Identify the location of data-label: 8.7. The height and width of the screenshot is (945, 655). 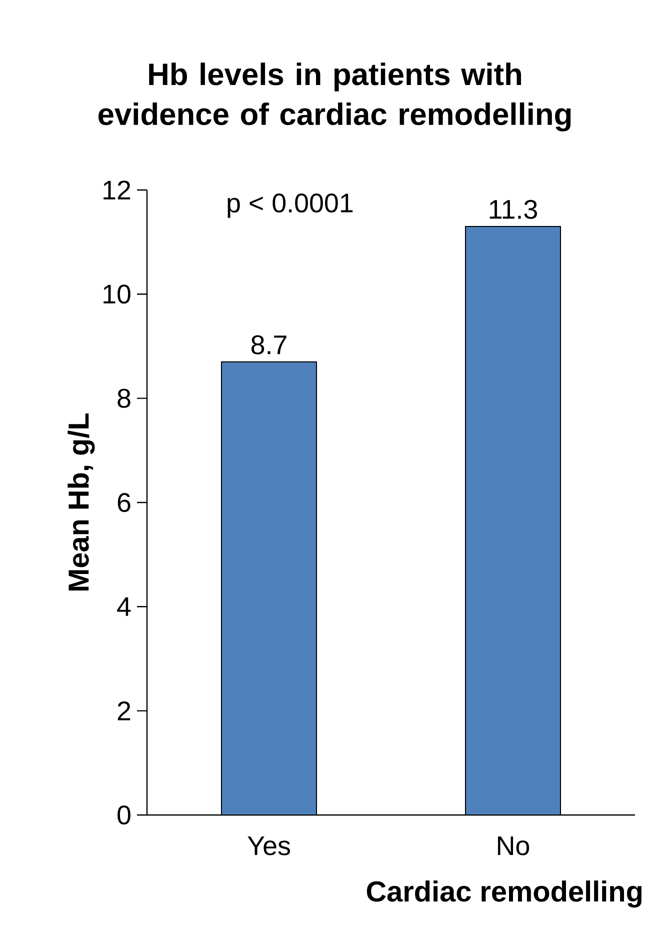
(268, 344).